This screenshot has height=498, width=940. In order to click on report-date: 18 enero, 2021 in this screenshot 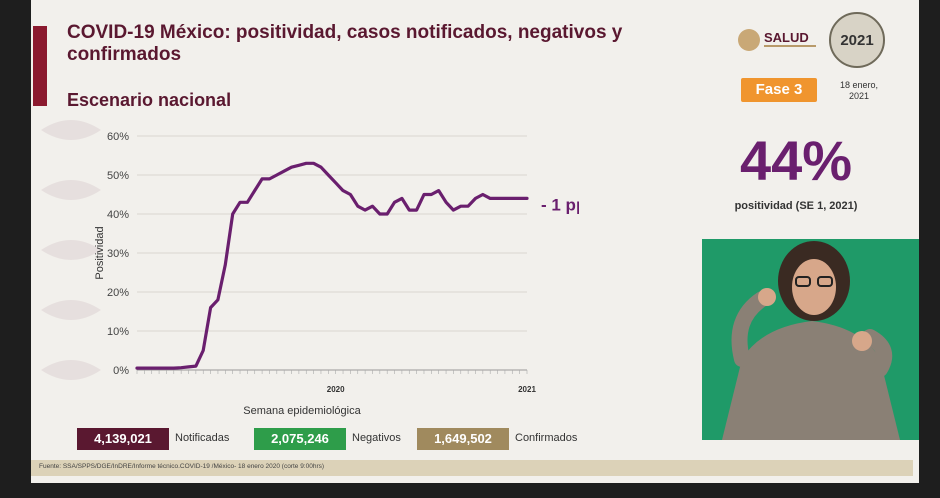, I will do `click(859, 91)`.